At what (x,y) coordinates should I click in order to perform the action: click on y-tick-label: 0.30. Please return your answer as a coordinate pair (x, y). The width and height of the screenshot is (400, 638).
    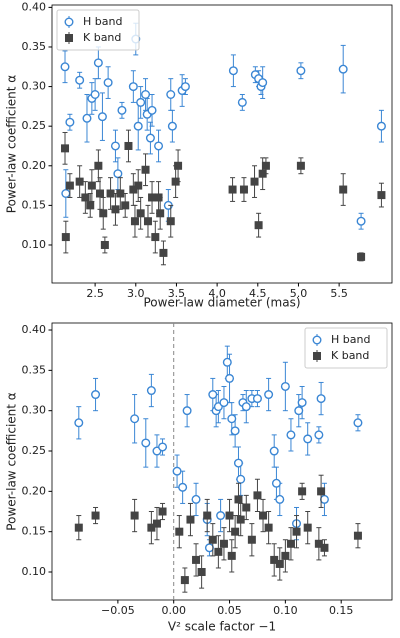
    Looking at the image, I should click on (34, 410).